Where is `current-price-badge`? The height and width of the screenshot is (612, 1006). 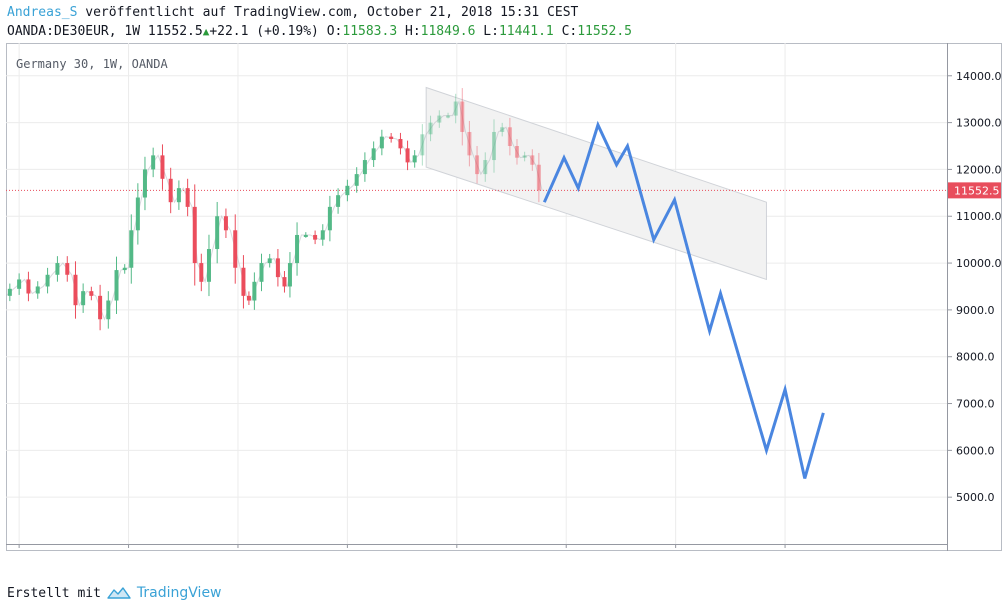 current-price-badge is located at coordinates (974, 190).